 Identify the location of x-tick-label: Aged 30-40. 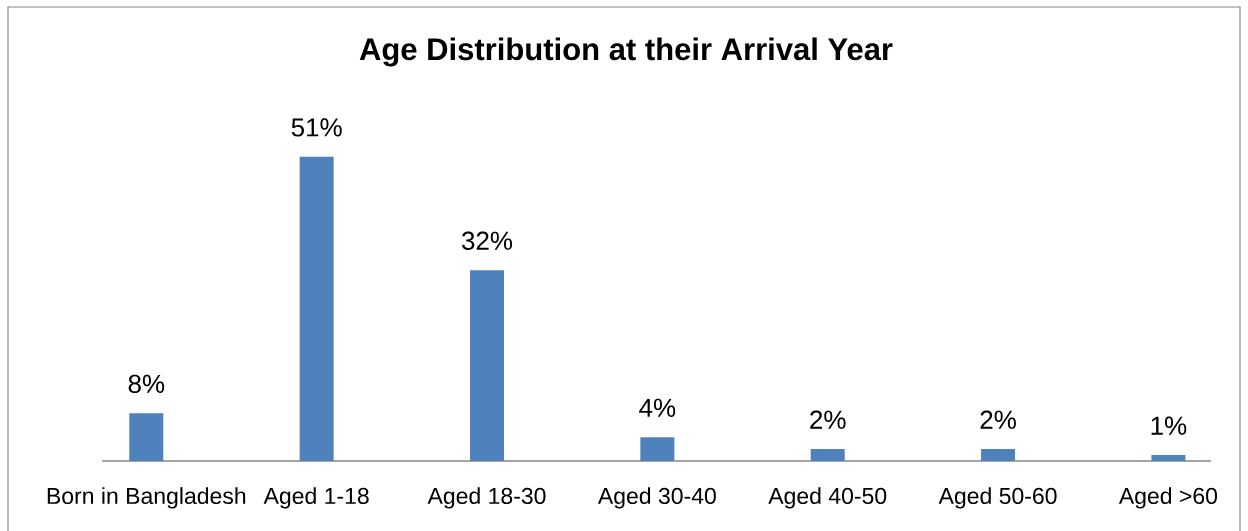
(656, 498).